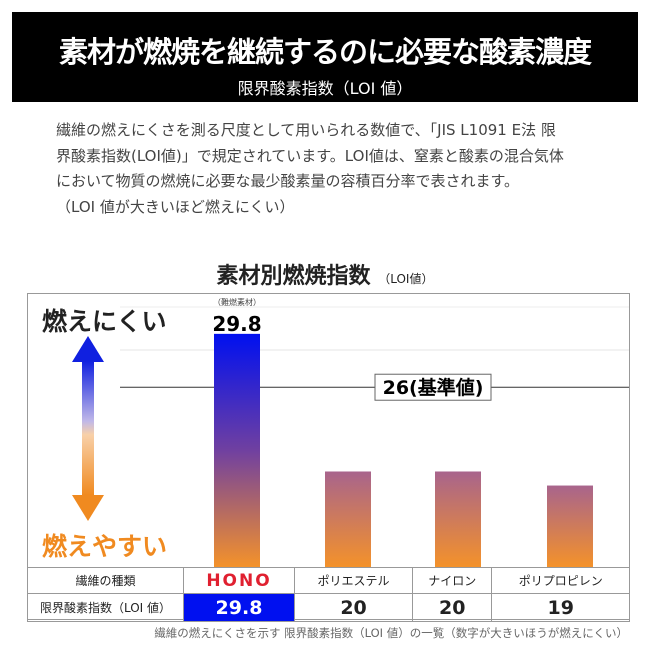 This screenshot has width=650, height=650. Describe the element at coordinates (288, 181) in the screenshot. I see `description-line: において物質の燃焼に必要な最少酸素量の容積百分率で表されます。` at that location.